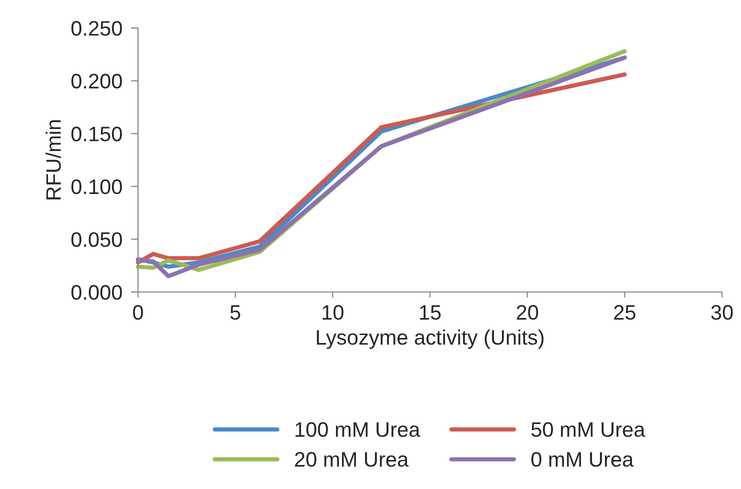  Describe the element at coordinates (96, 186) in the screenshot. I see `y-tick-label: 0.100` at that location.